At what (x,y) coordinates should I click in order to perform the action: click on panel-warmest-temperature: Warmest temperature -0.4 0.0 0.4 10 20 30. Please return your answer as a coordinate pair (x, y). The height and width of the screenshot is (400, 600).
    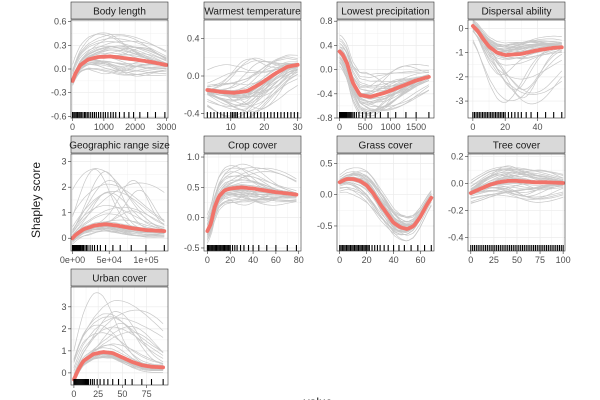
    Looking at the image, I should click on (243, 66).